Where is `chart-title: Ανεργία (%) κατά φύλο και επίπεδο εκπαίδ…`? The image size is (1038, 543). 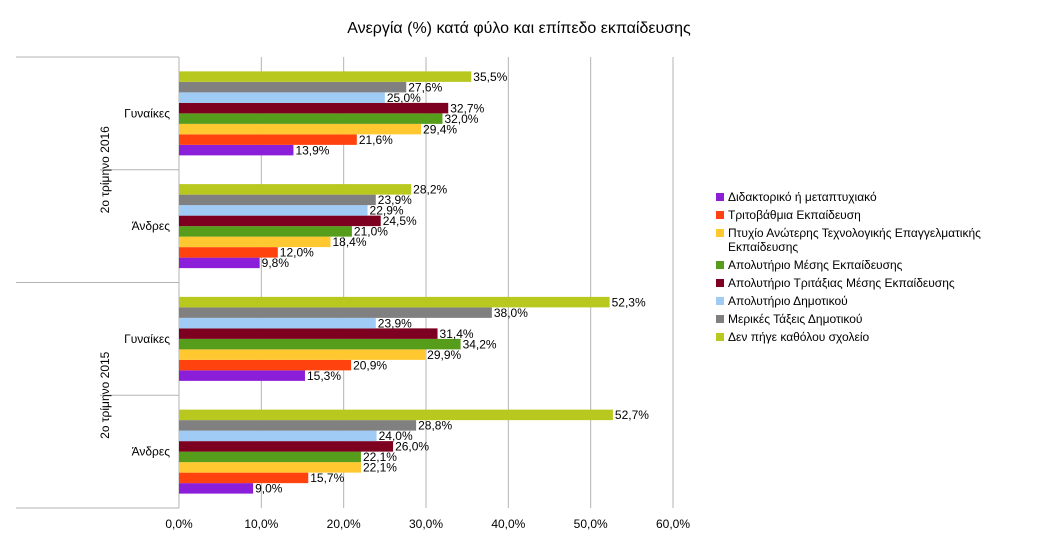
chart-title: Ανεργία (%) κατά φύλο και επίπεδο εκπαίδ… is located at coordinates (519, 28).